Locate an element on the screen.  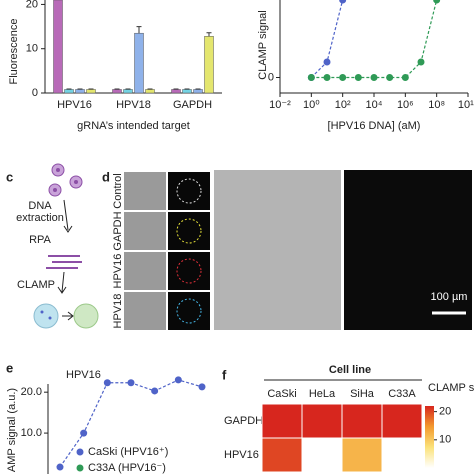
chart-title: HPV16 is located at coordinates (83, 375).